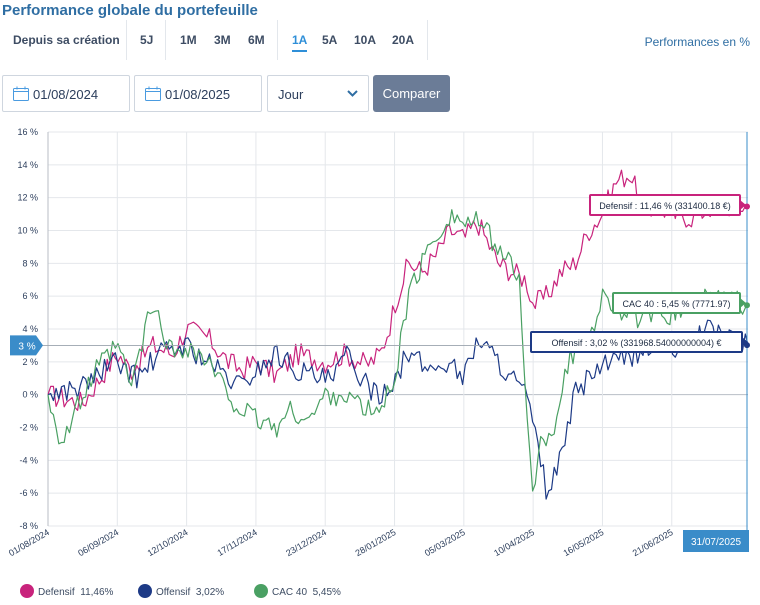 The image size is (760, 605). What do you see at coordinates (27, 132) in the screenshot?
I see `y-tick-label: 16 %` at bounding box center [27, 132].